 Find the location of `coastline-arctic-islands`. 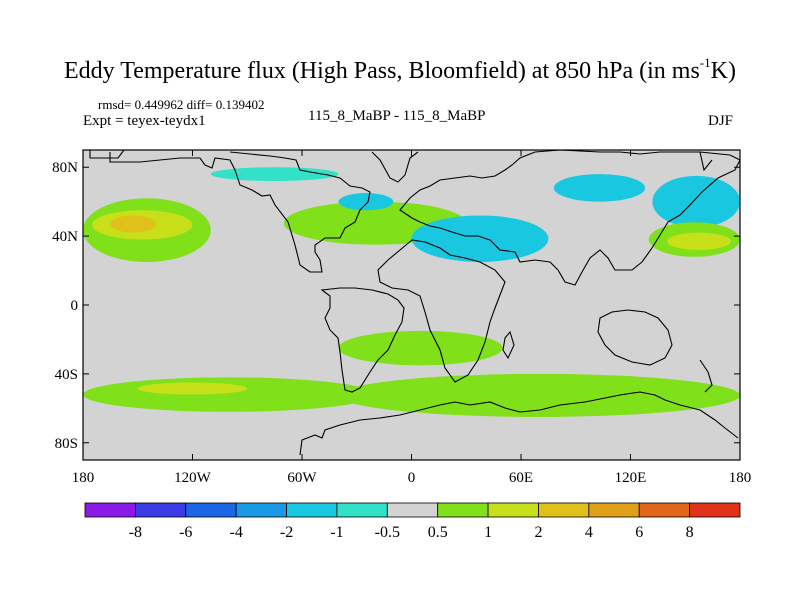

coastline-arctic-islands is located at coordinates (401, 160).